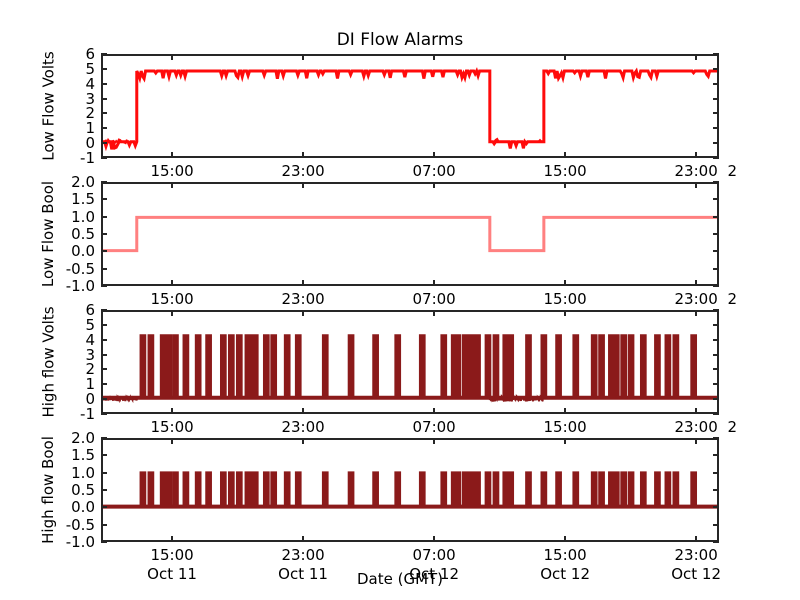  Describe the element at coordinates (115, 142) in the screenshot. I see `series-low-flow-volts-start-noise` at that location.